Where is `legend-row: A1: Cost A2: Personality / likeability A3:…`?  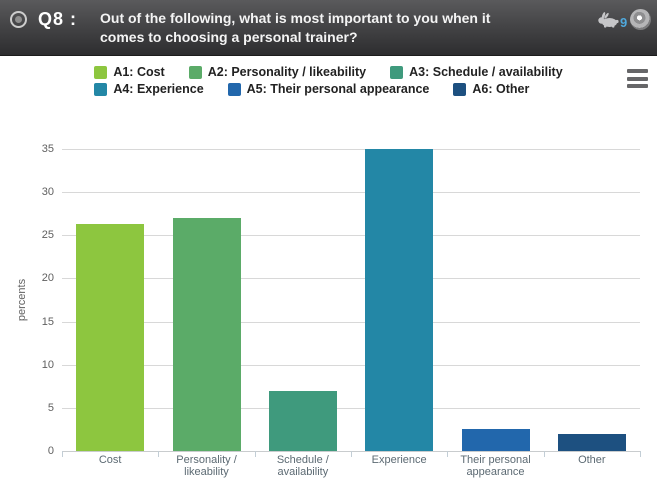
legend-row: A1: Cost A2: Personality / likeability A3:… is located at coordinates (328, 72).